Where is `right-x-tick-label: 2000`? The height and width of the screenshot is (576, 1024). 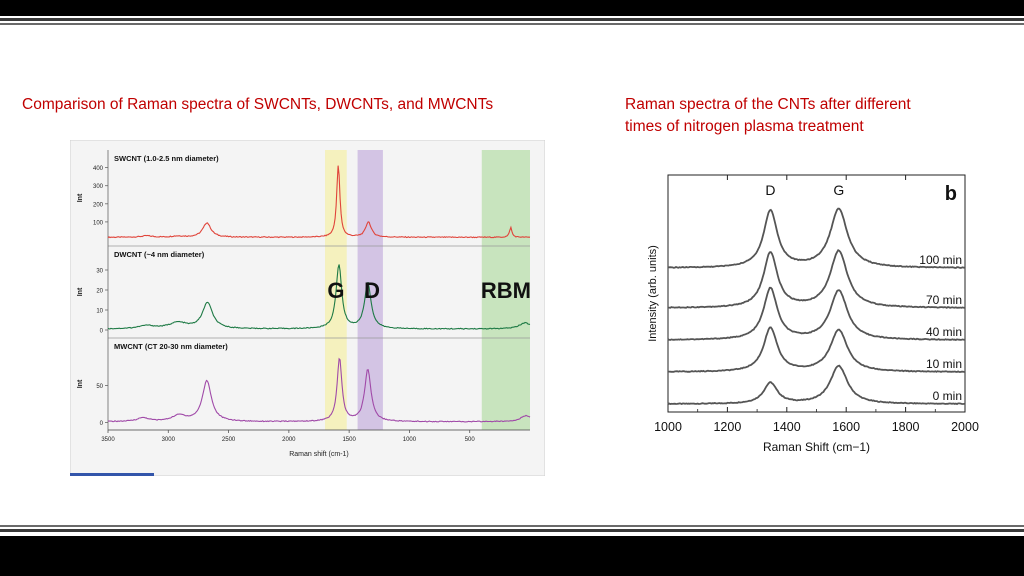 right-x-tick-label: 2000 is located at coordinates (965, 427).